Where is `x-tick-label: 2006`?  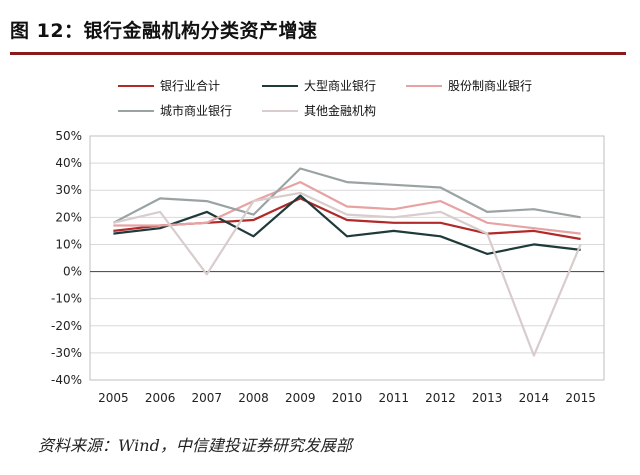
x-tick-label: 2006 is located at coordinates (160, 398).